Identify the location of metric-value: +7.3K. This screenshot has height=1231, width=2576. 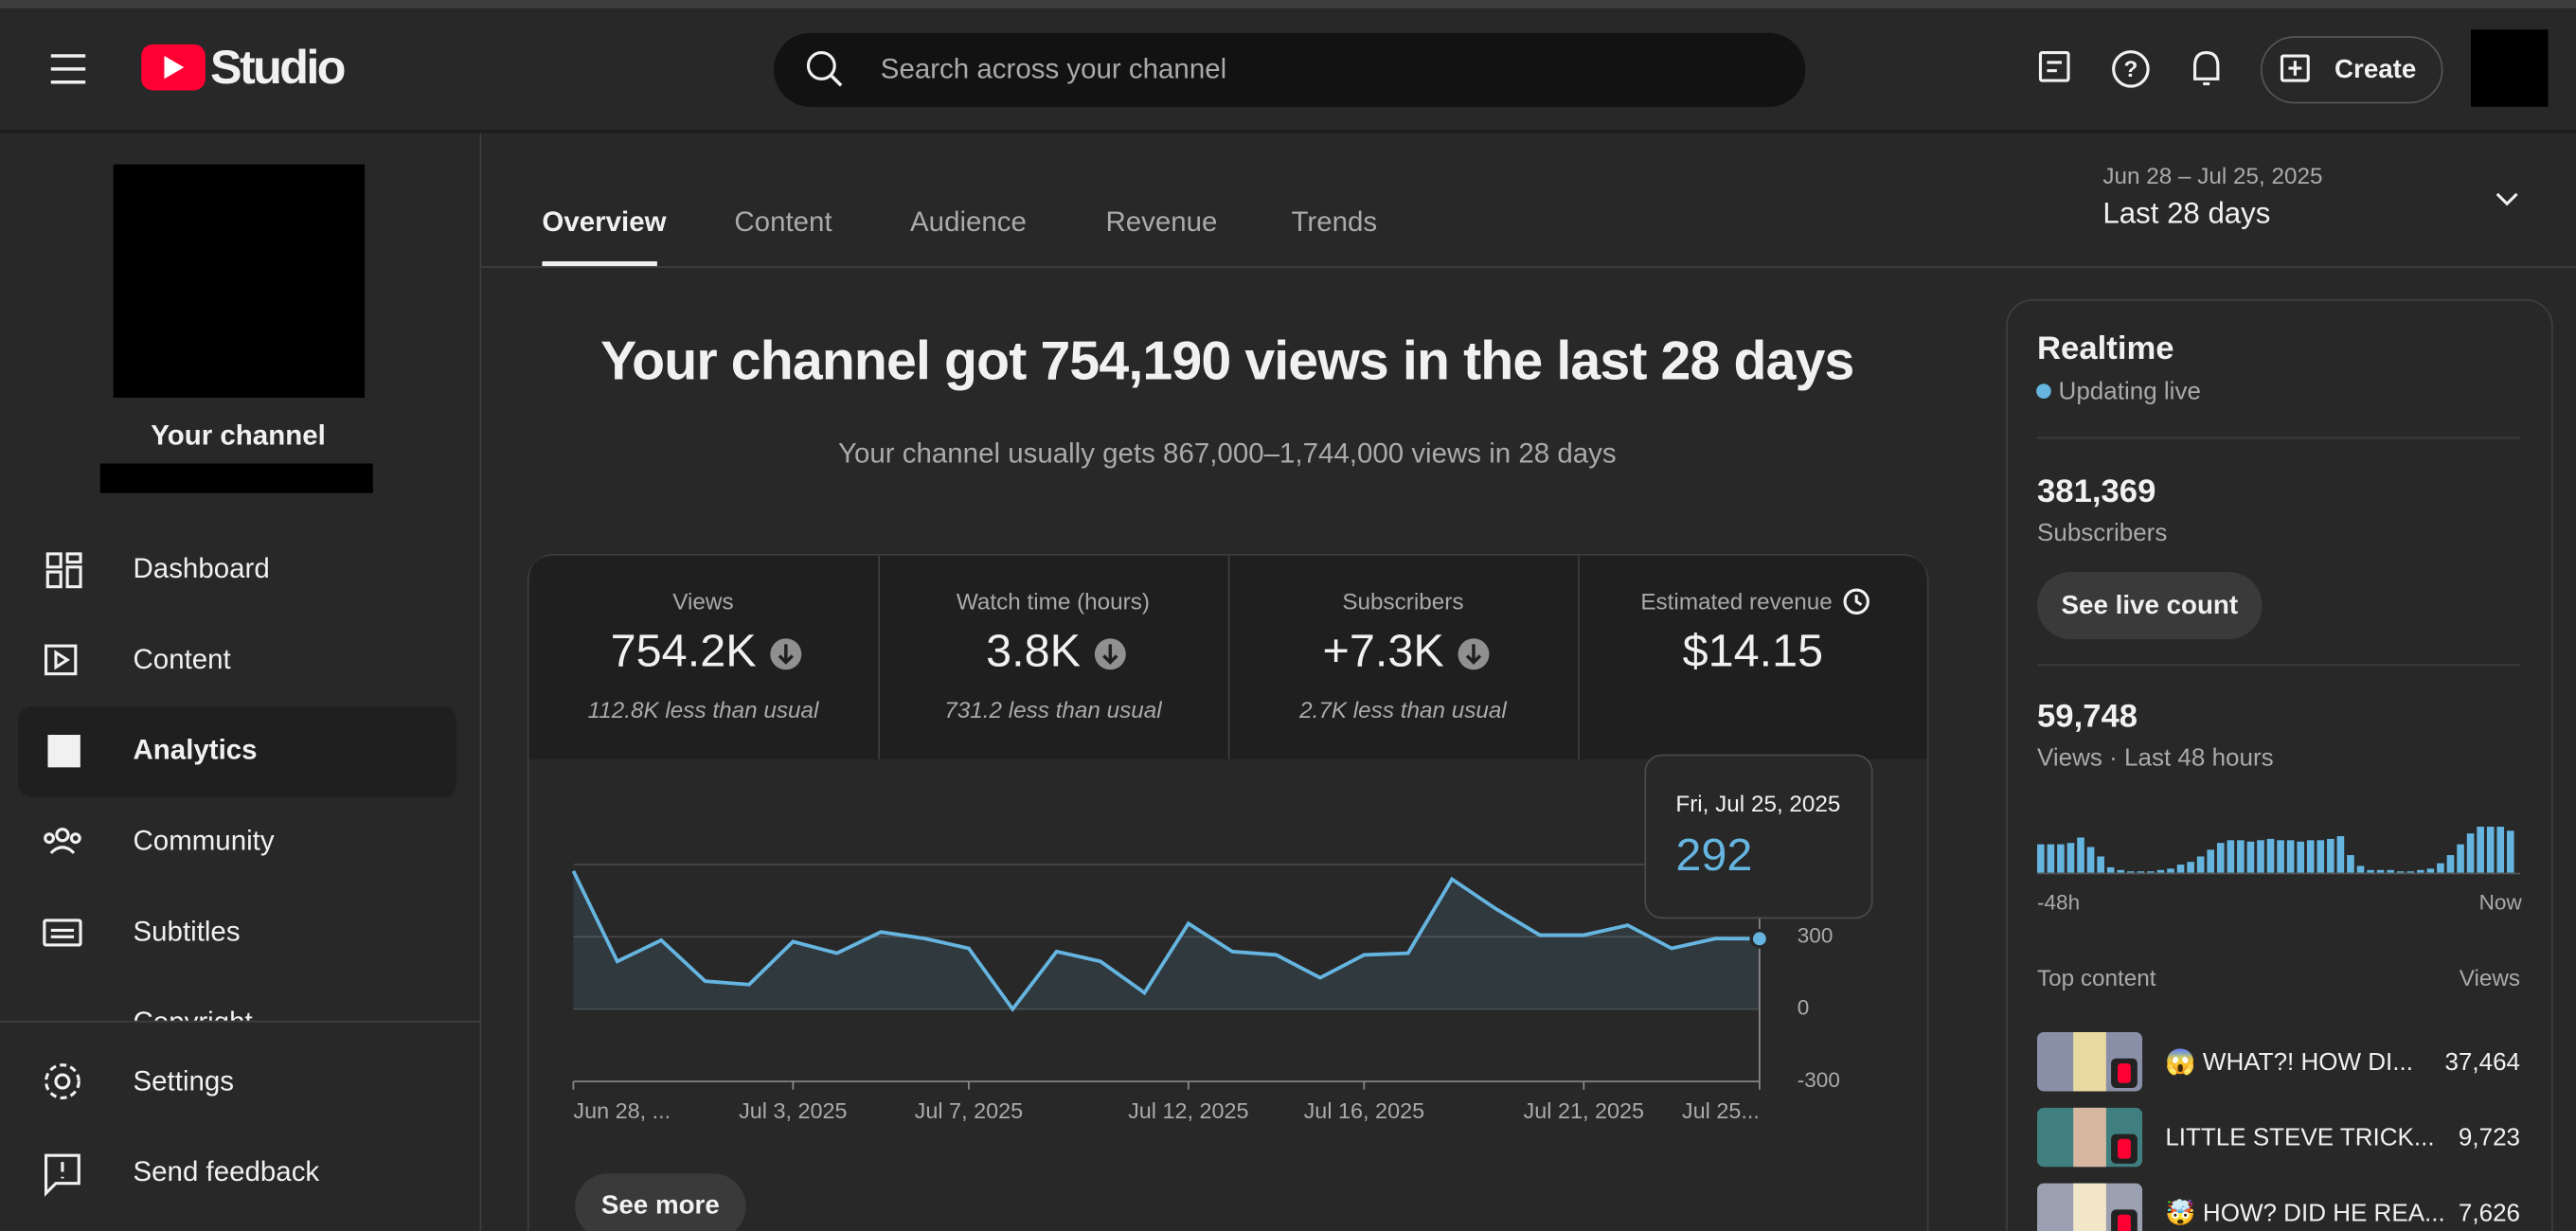
(1382, 651).